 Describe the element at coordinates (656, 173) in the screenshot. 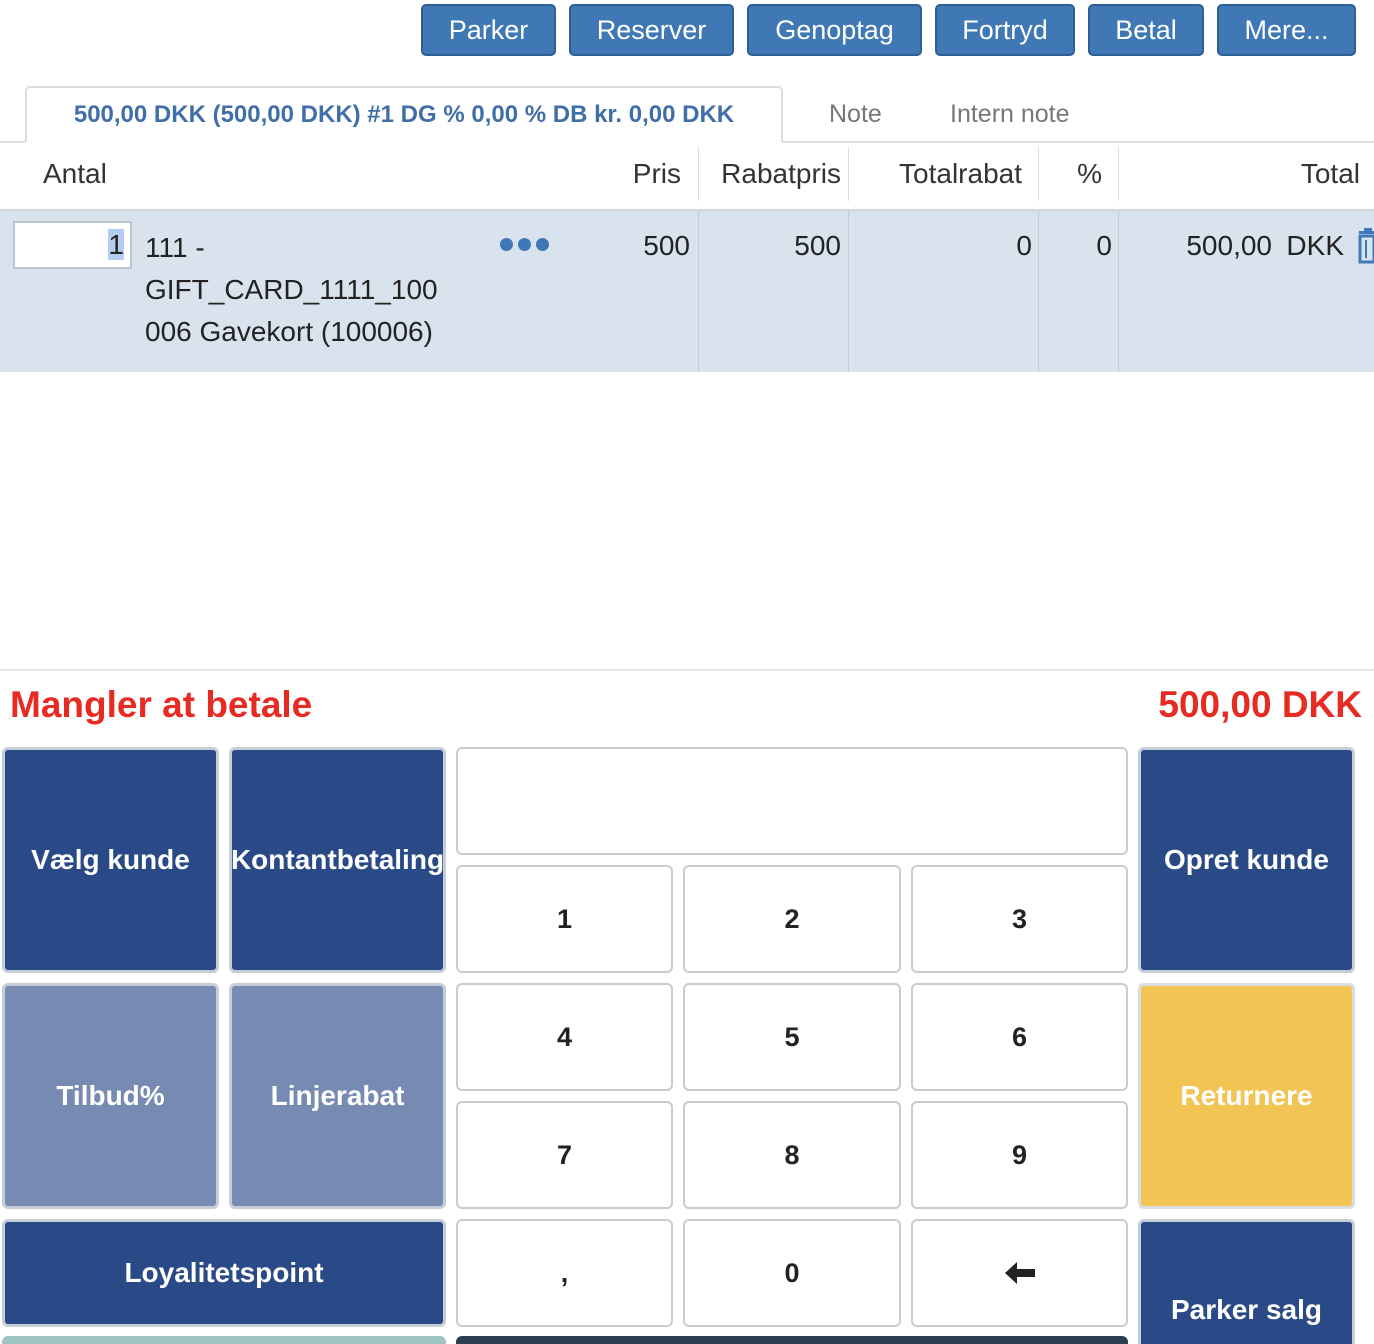

I see `header-pris: Pris` at that location.